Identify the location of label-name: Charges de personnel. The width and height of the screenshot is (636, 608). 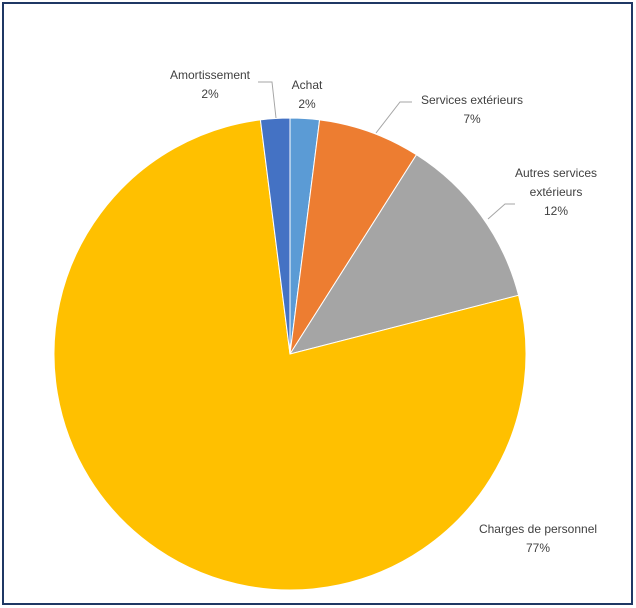
(538, 529).